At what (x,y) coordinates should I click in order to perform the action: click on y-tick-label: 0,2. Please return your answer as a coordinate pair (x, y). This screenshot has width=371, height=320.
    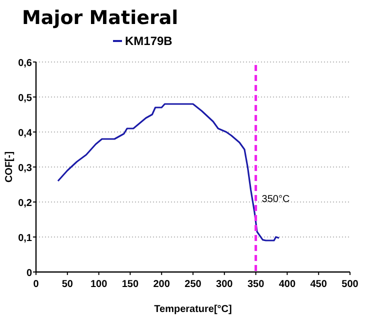
    Looking at the image, I should click on (25, 203).